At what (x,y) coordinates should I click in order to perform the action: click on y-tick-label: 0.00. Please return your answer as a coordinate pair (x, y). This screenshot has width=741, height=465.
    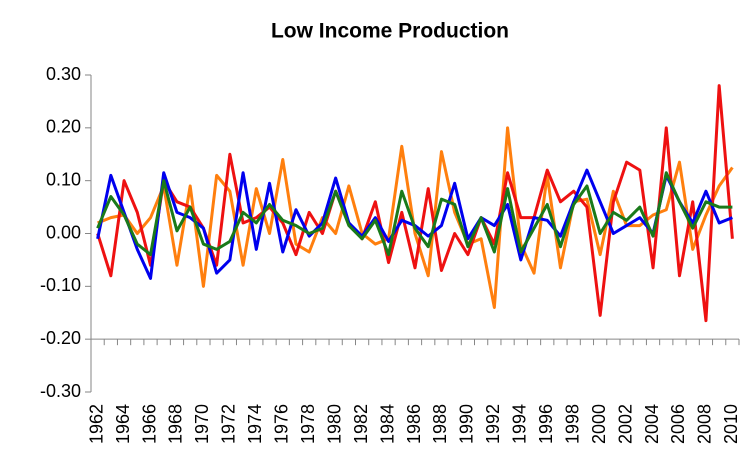
    Looking at the image, I should click on (63, 232).